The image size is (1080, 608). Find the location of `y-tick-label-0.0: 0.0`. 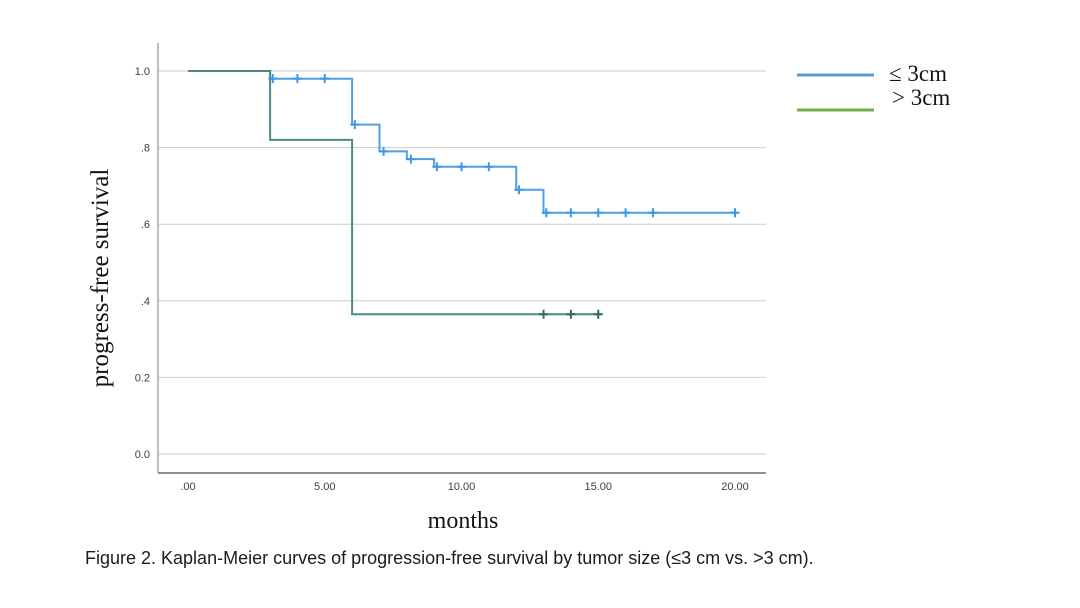

y-tick-label-0.0: 0.0 is located at coordinates (142, 455).